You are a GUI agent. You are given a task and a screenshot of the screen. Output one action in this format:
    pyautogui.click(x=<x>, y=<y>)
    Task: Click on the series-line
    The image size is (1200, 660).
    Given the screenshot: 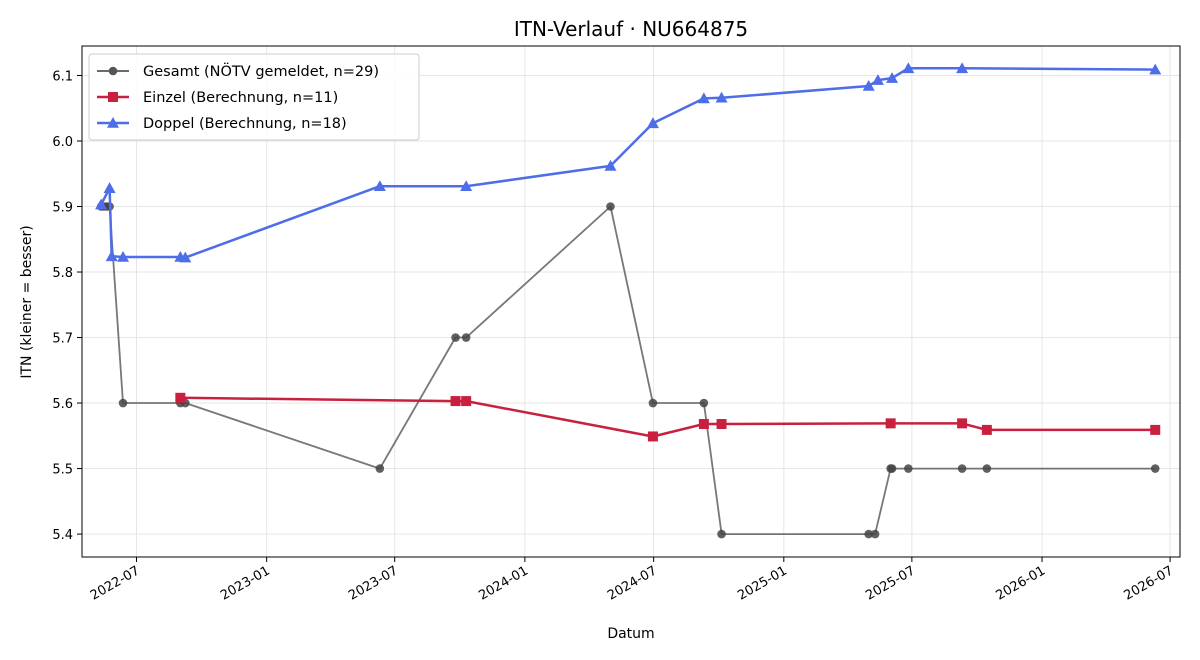 What is the action you would take?
    pyautogui.click(x=668, y=417)
    